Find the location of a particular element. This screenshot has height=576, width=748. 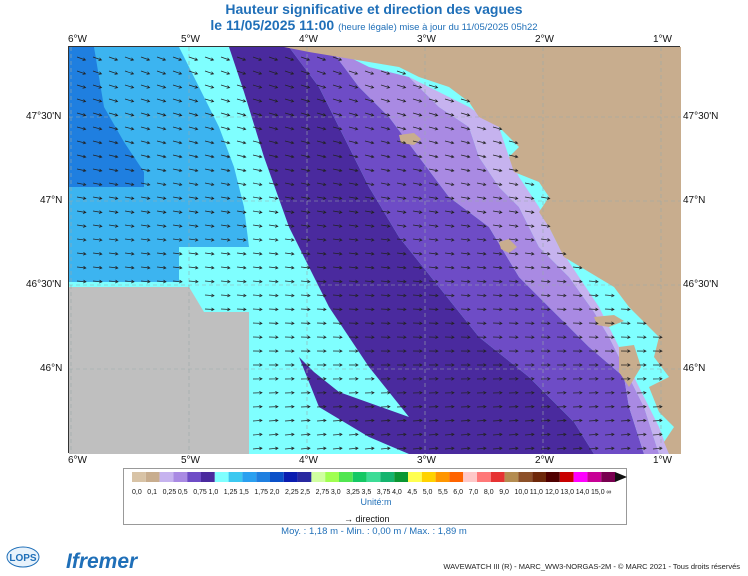

legend-label: 3,0 is located at coordinates (336, 492).